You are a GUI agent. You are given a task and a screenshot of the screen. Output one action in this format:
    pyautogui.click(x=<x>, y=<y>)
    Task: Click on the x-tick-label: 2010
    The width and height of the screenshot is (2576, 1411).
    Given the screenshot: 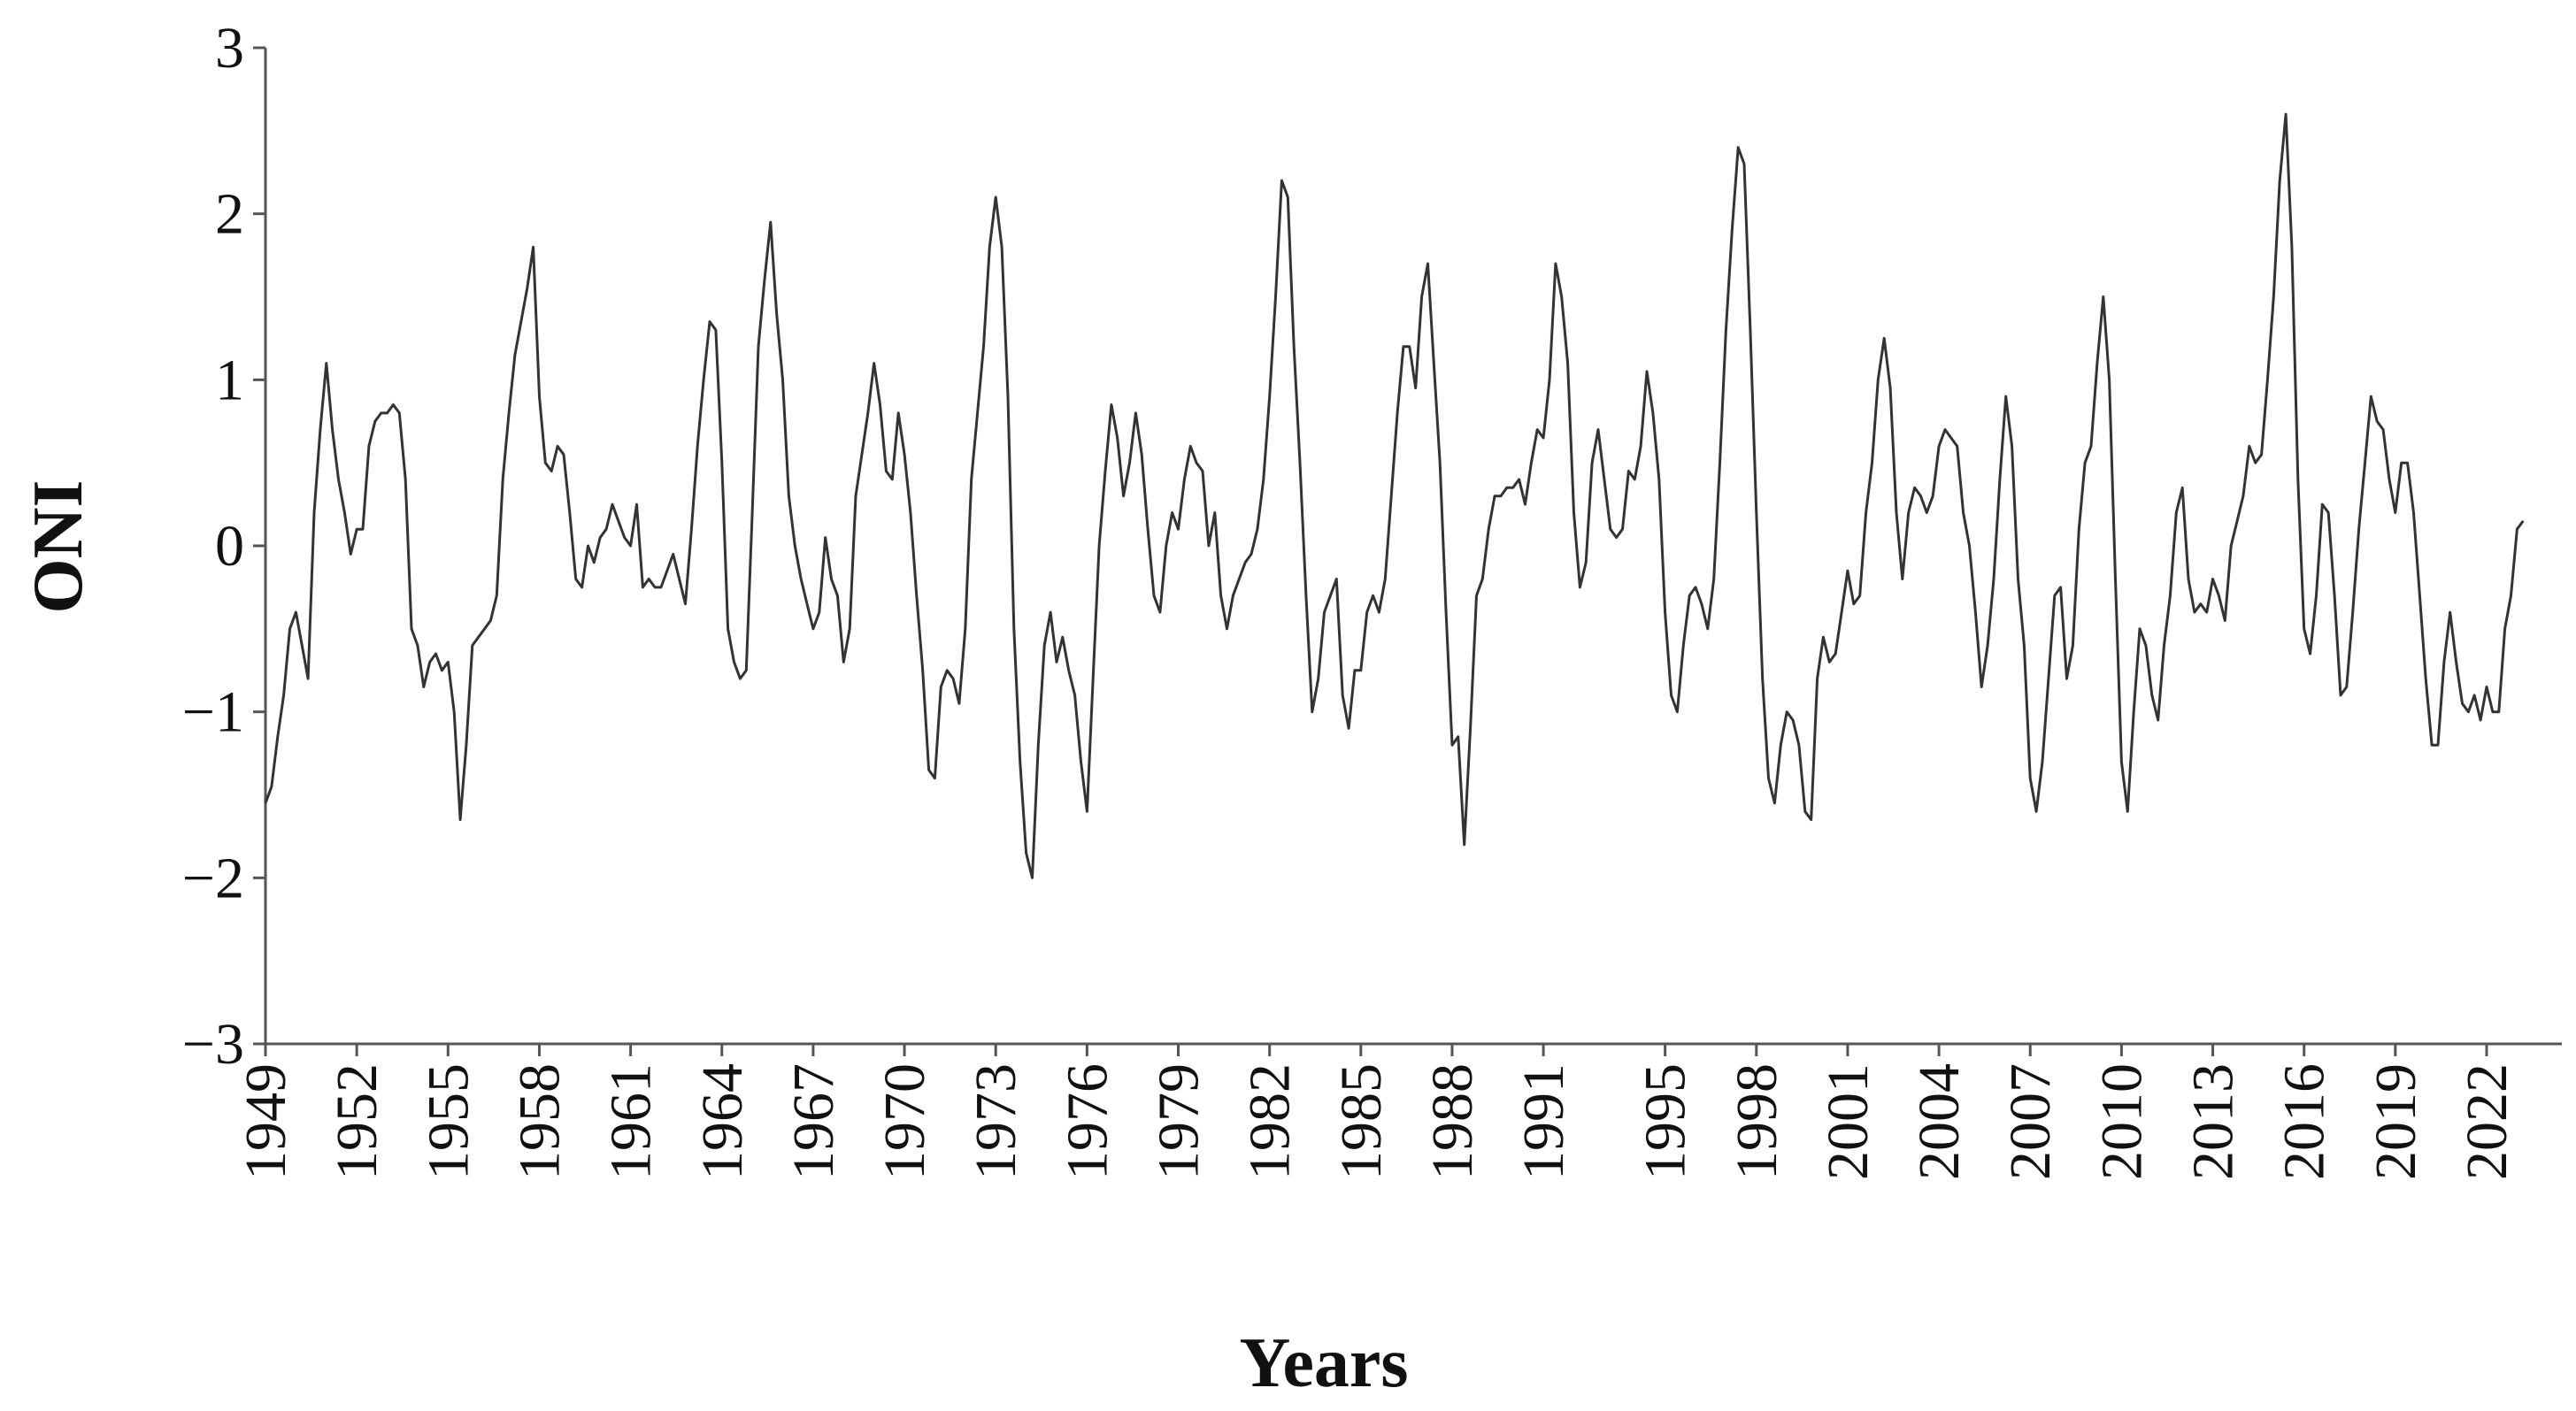 What is the action you would take?
    pyautogui.click(x=2121, y=1121)
    